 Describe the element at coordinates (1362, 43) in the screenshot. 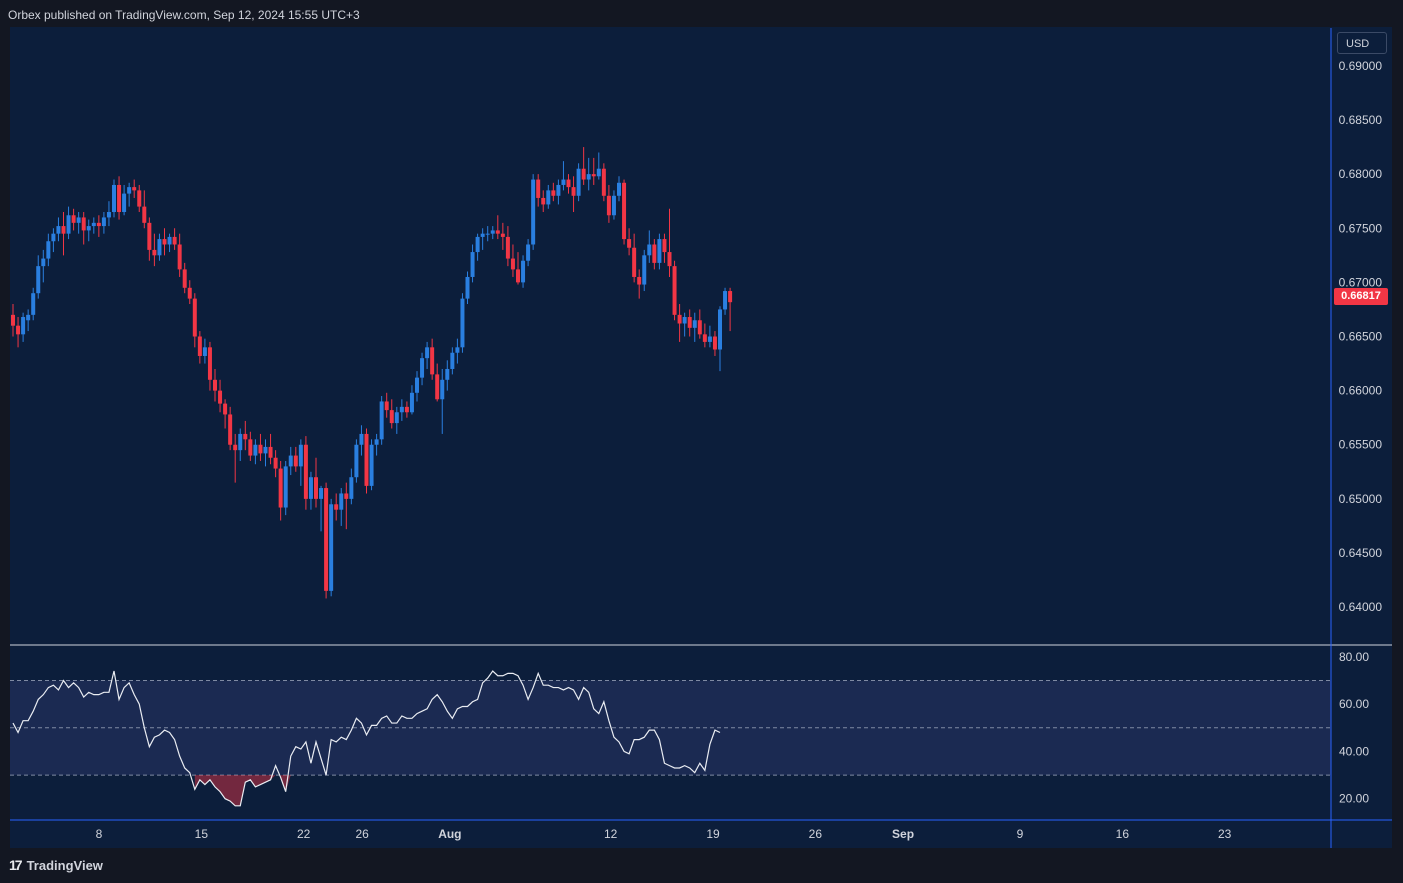

I see `currency-selector: USD` at that location.